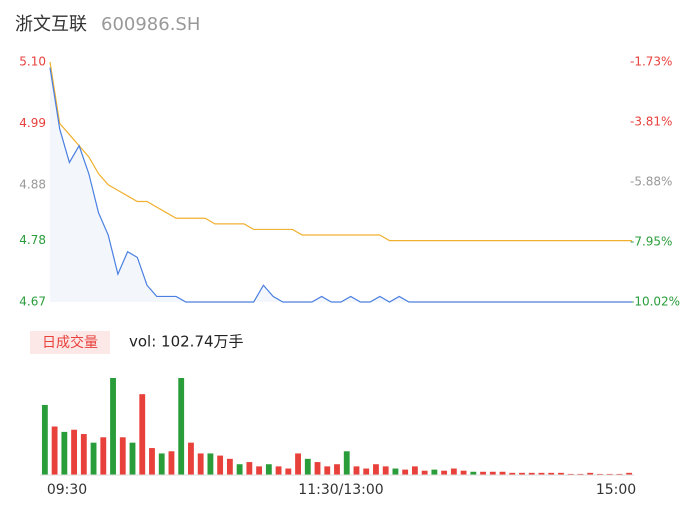 The width and height of the screenshot is (686, 524). Describe the element at coordinates (655, 302) in the screenshot. I see `y2-tick-label: -10.02%` at that location.